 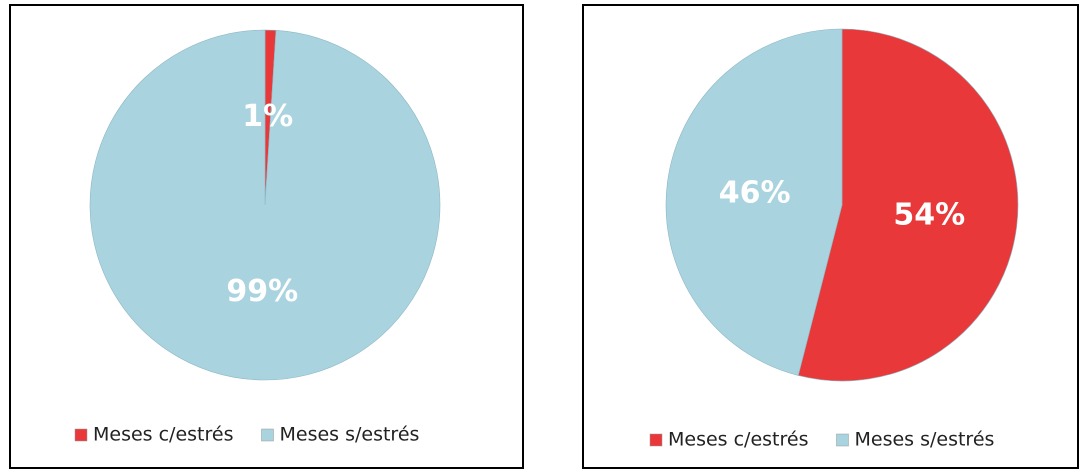 What do you see at coordinates (262, 291) in the screenshot?
I see `data-label: 99%` at bounding box center [262, 291].